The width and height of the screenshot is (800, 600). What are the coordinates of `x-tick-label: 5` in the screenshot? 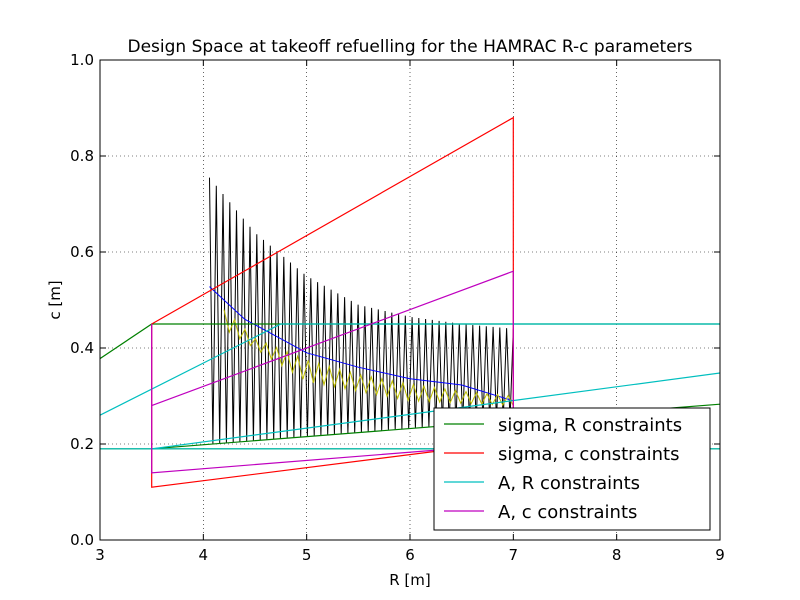 It's located at (307, 555).